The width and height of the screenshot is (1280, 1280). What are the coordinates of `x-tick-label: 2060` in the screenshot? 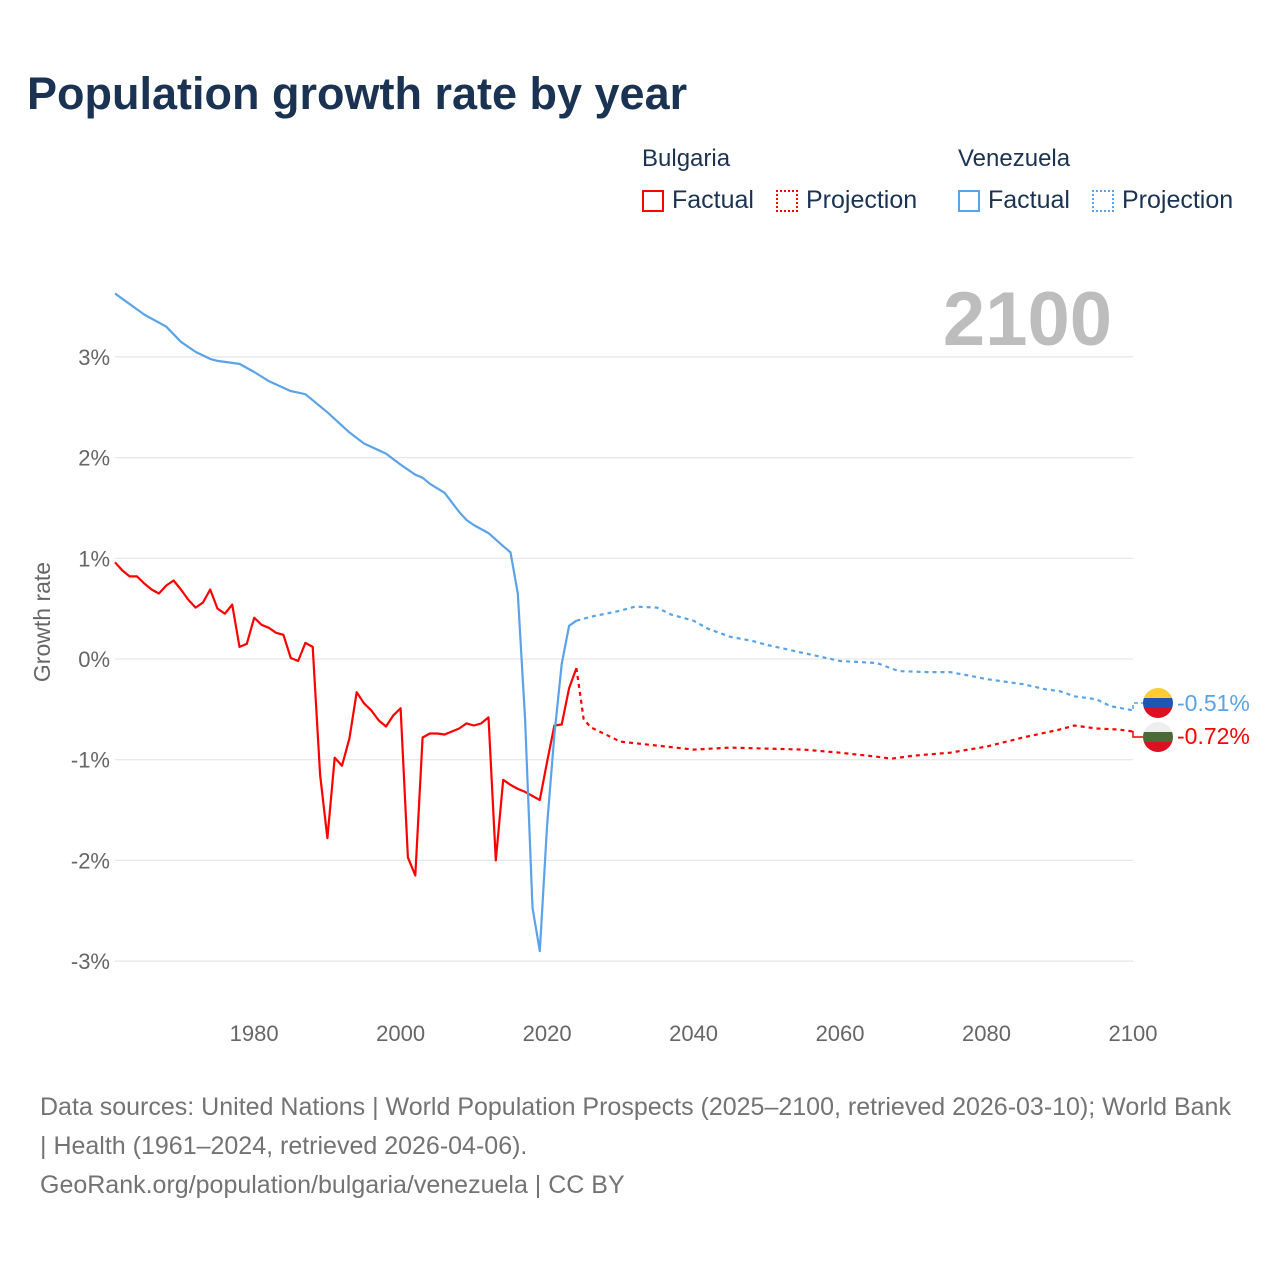 It's located at (840, 1033).